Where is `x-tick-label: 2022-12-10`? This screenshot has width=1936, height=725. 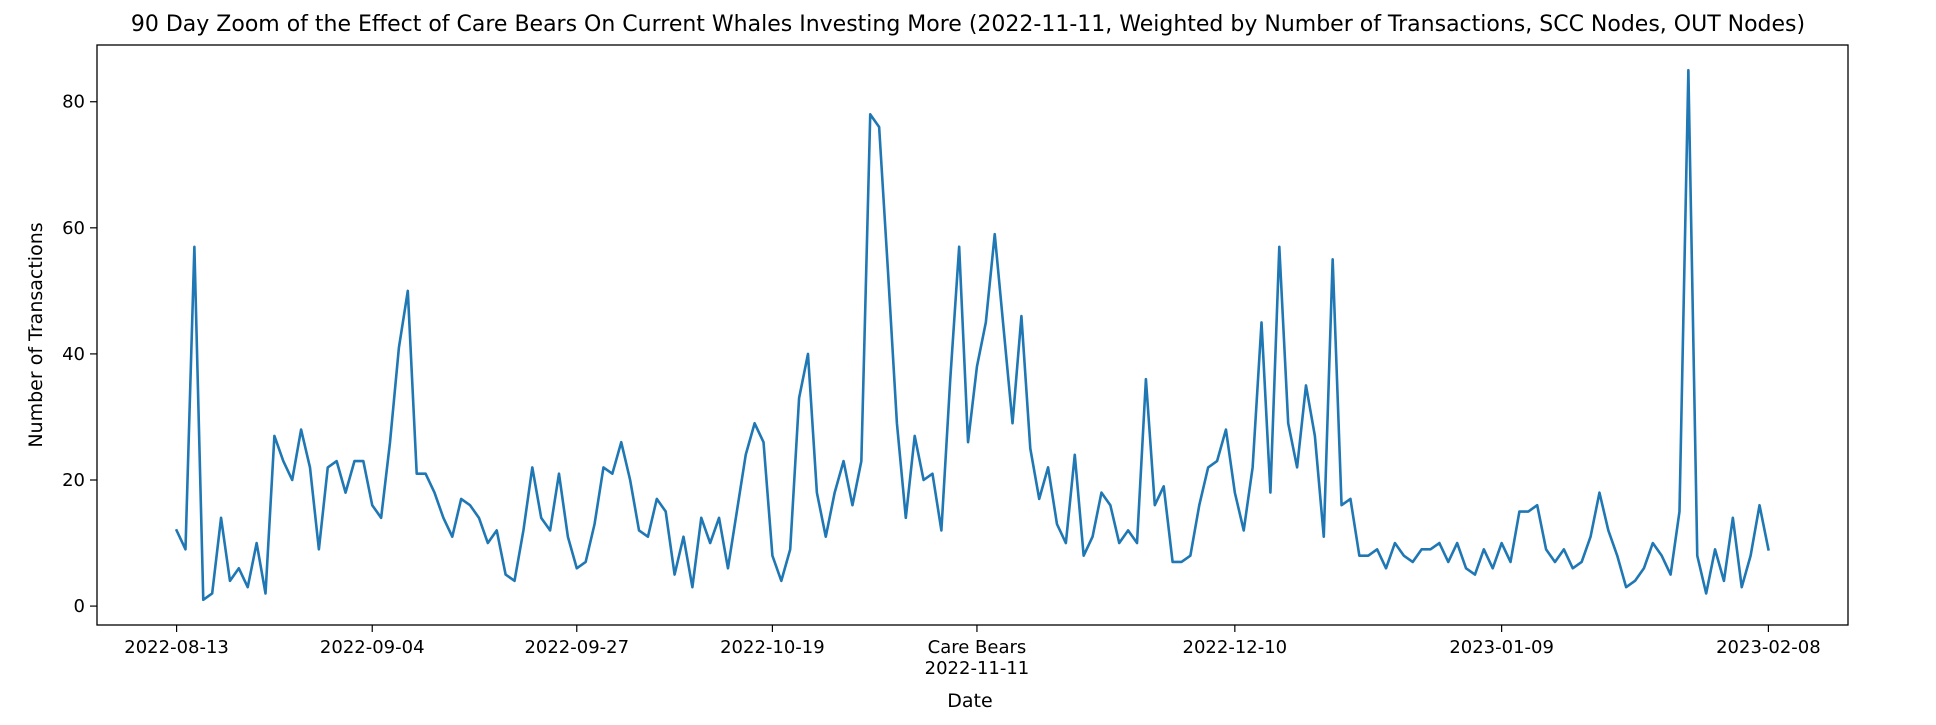 x-tick-label: 2022-12-10 is located at coordinates (1235, 647).